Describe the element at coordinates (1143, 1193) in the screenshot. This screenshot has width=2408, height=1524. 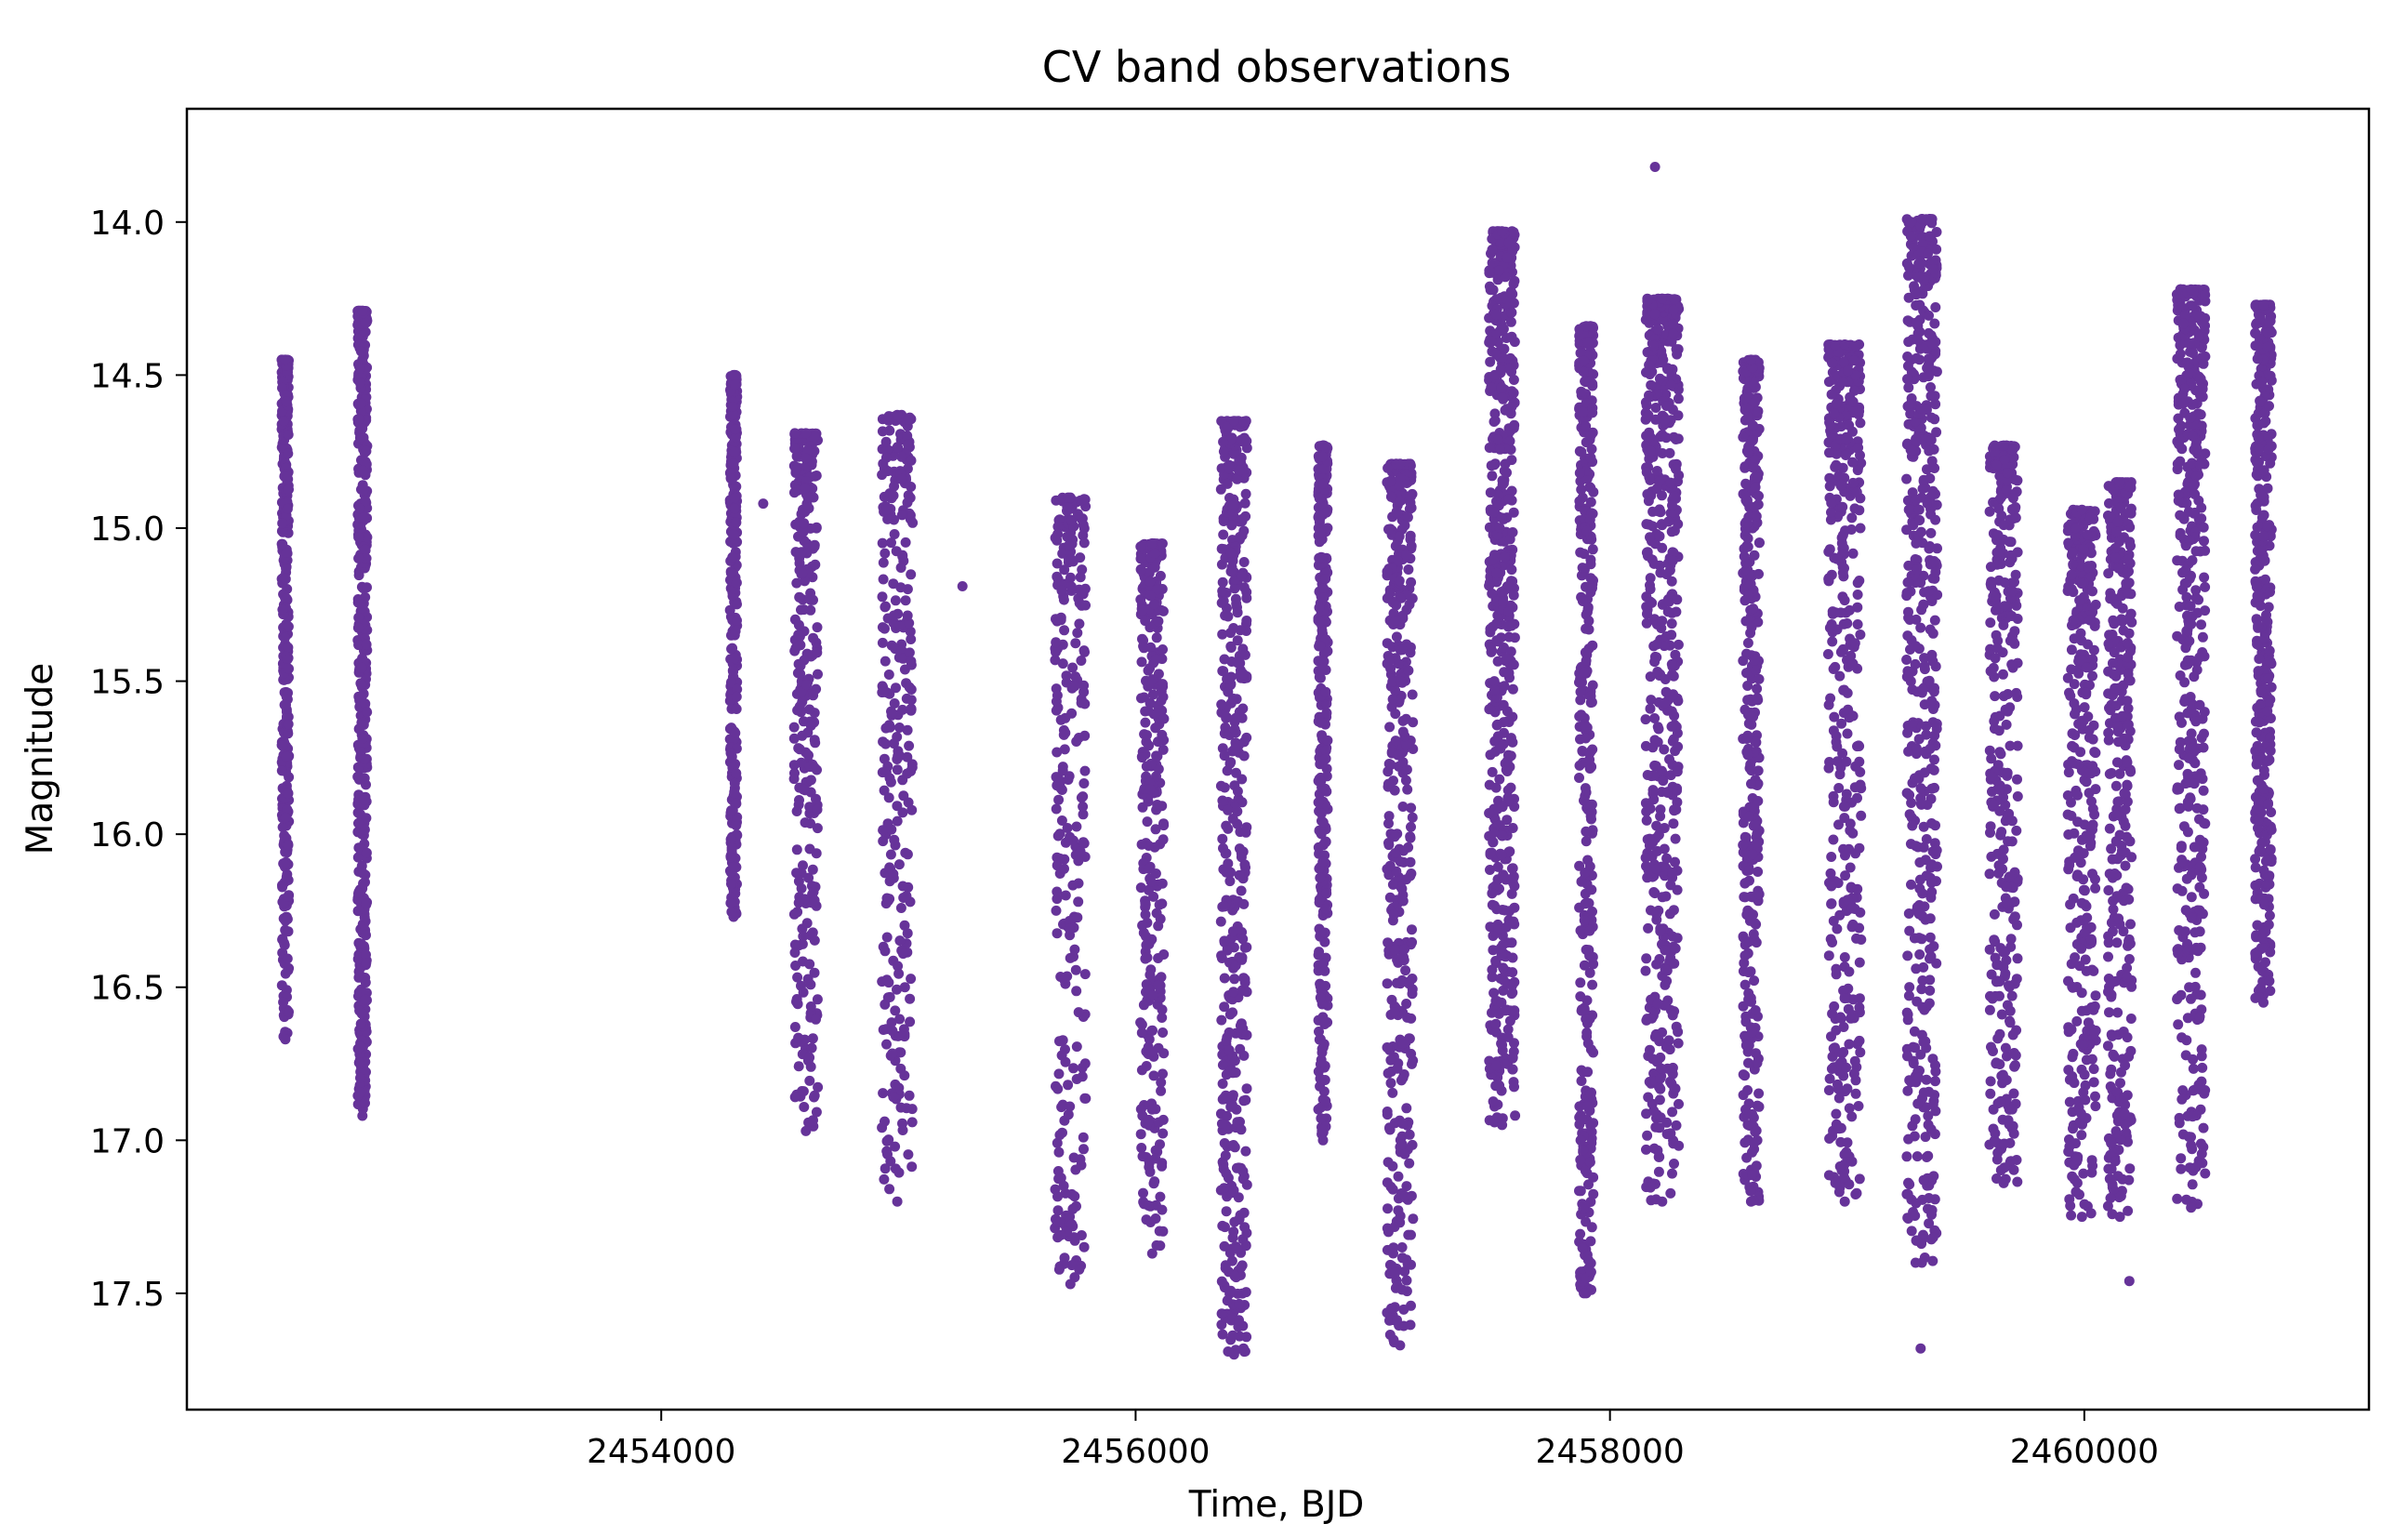
I see `data-point-2088` at that location.